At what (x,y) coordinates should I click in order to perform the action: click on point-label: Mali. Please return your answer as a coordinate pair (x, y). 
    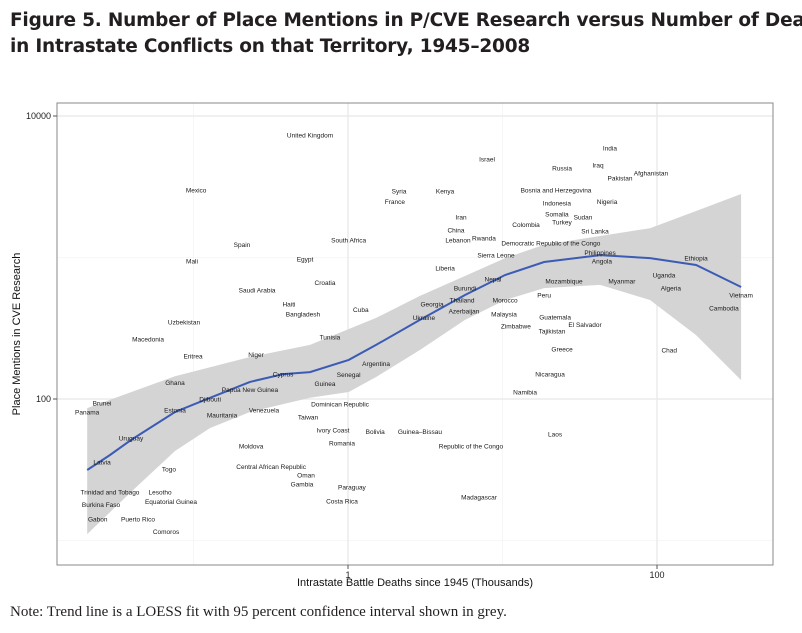
    Looking at the image, I should click on (192, 261).